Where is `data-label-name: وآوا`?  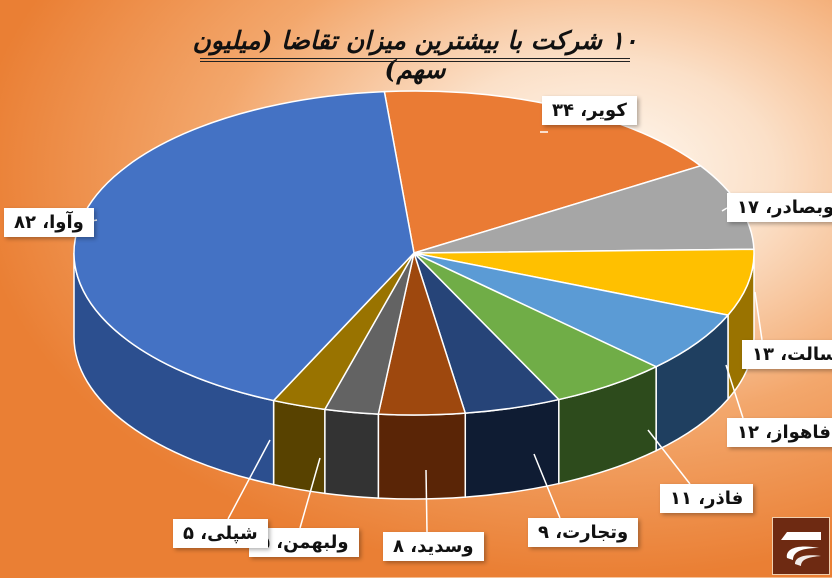
data-label-name: وآوا is located at coordinates (66, 222).